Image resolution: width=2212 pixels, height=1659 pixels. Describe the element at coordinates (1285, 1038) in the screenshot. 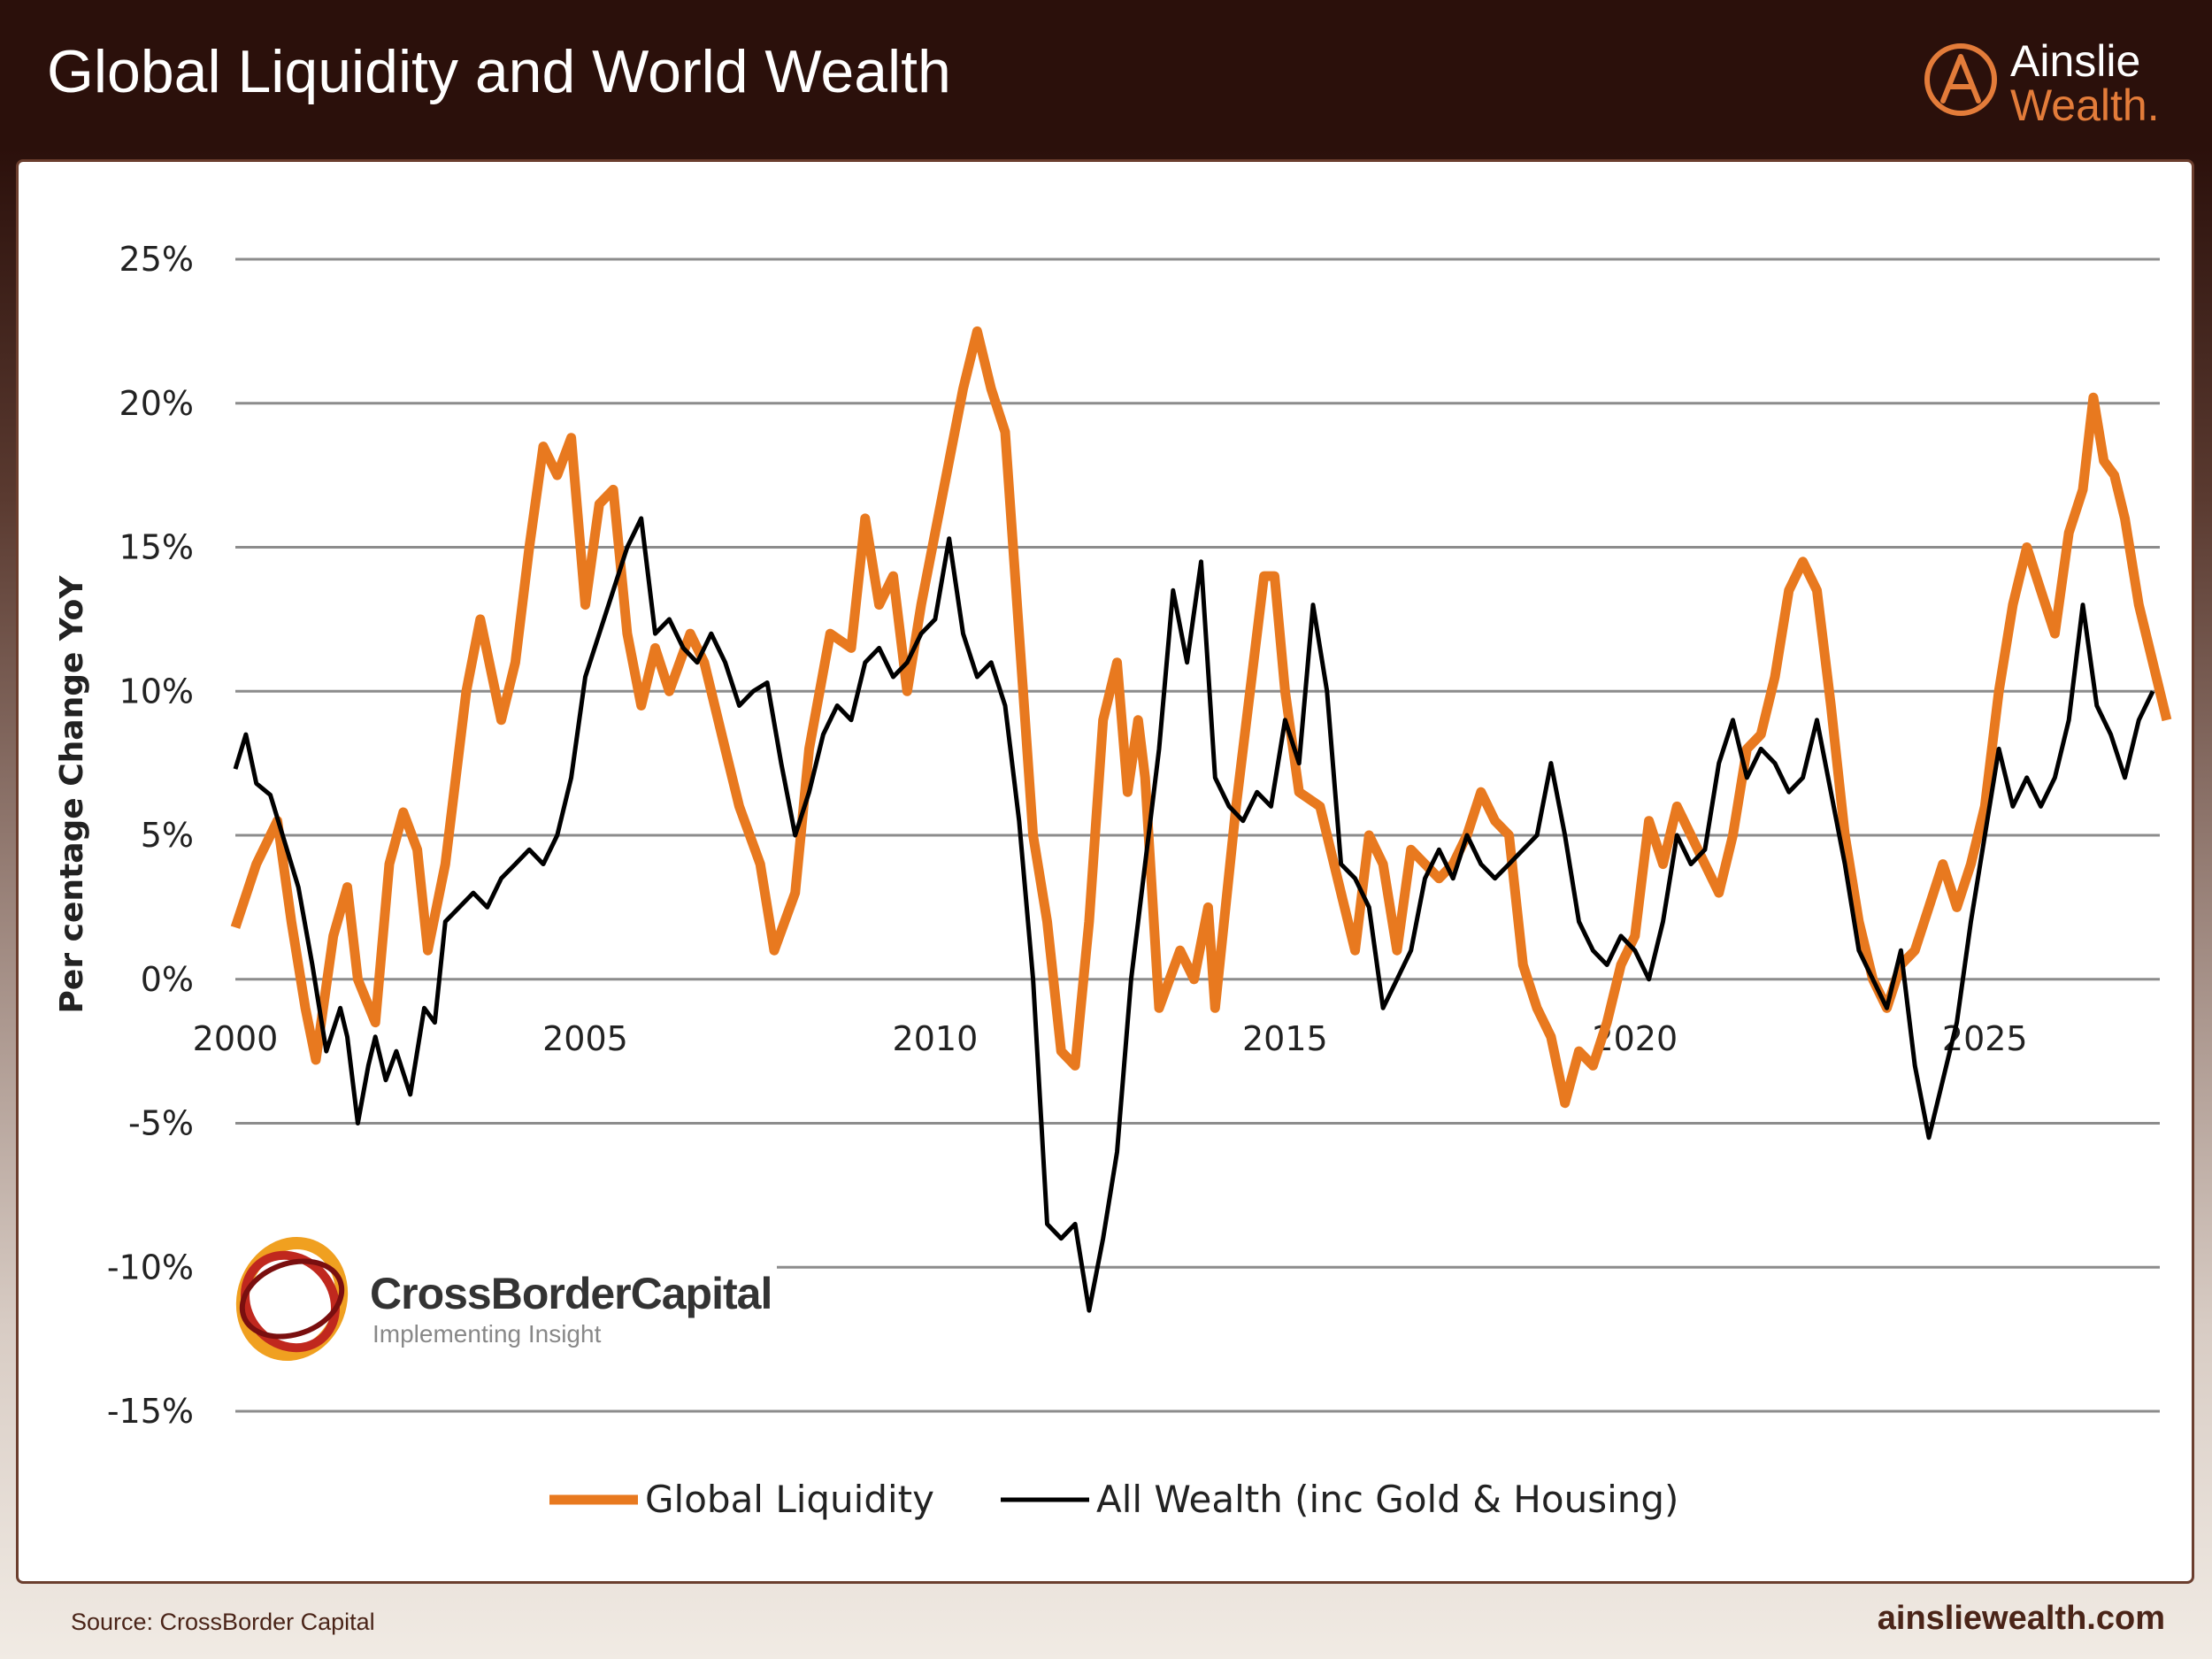

I see `x-tick-label: 2015` at that location.